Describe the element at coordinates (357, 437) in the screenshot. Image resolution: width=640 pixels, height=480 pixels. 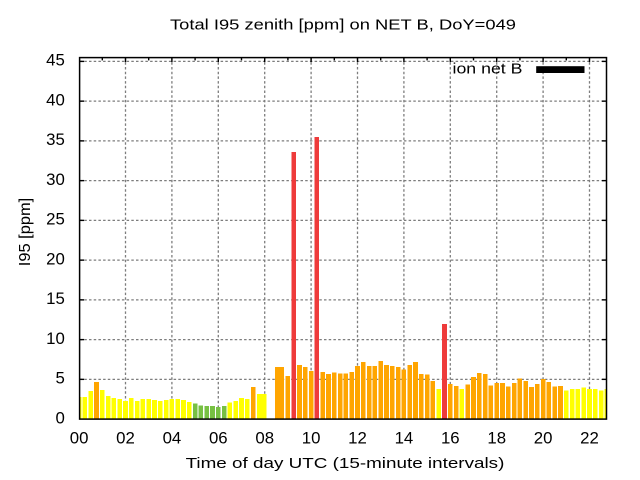
I see `svg-text: 12` at that location.